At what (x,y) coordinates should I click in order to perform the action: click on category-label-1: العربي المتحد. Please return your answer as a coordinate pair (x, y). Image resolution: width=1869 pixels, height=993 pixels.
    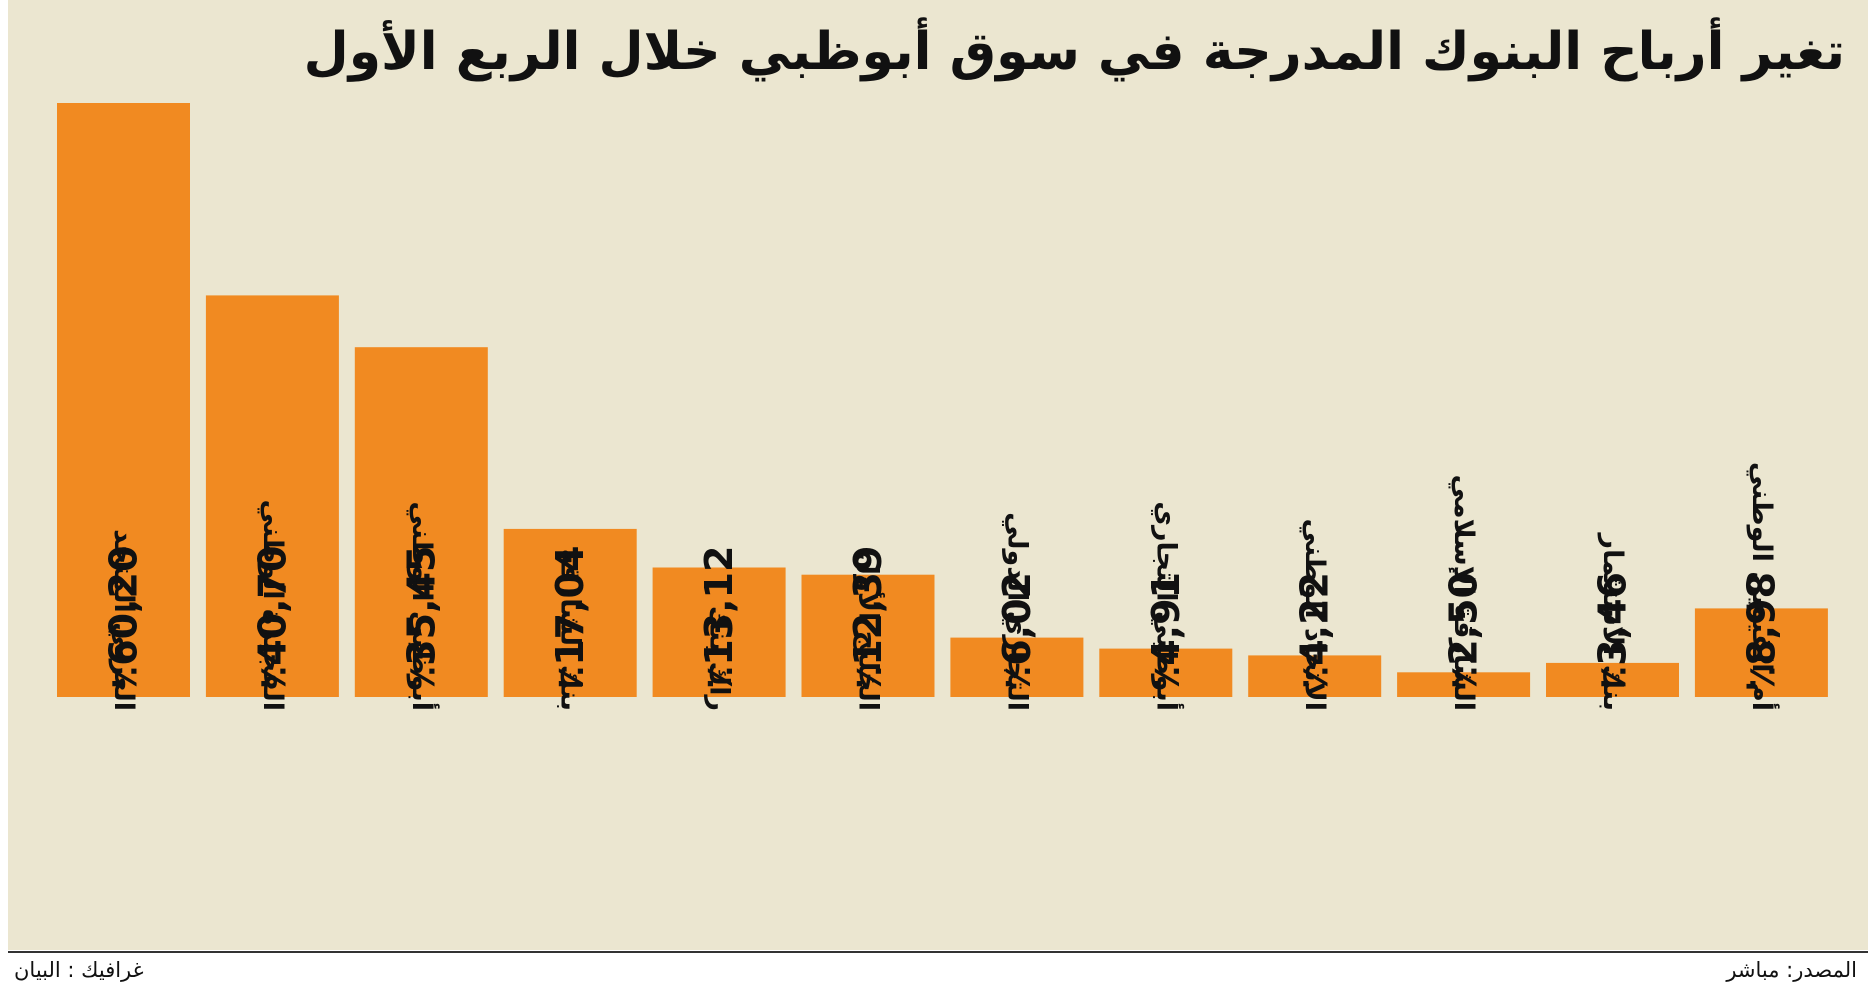
    Looking at the image, I should click on (123, 620).